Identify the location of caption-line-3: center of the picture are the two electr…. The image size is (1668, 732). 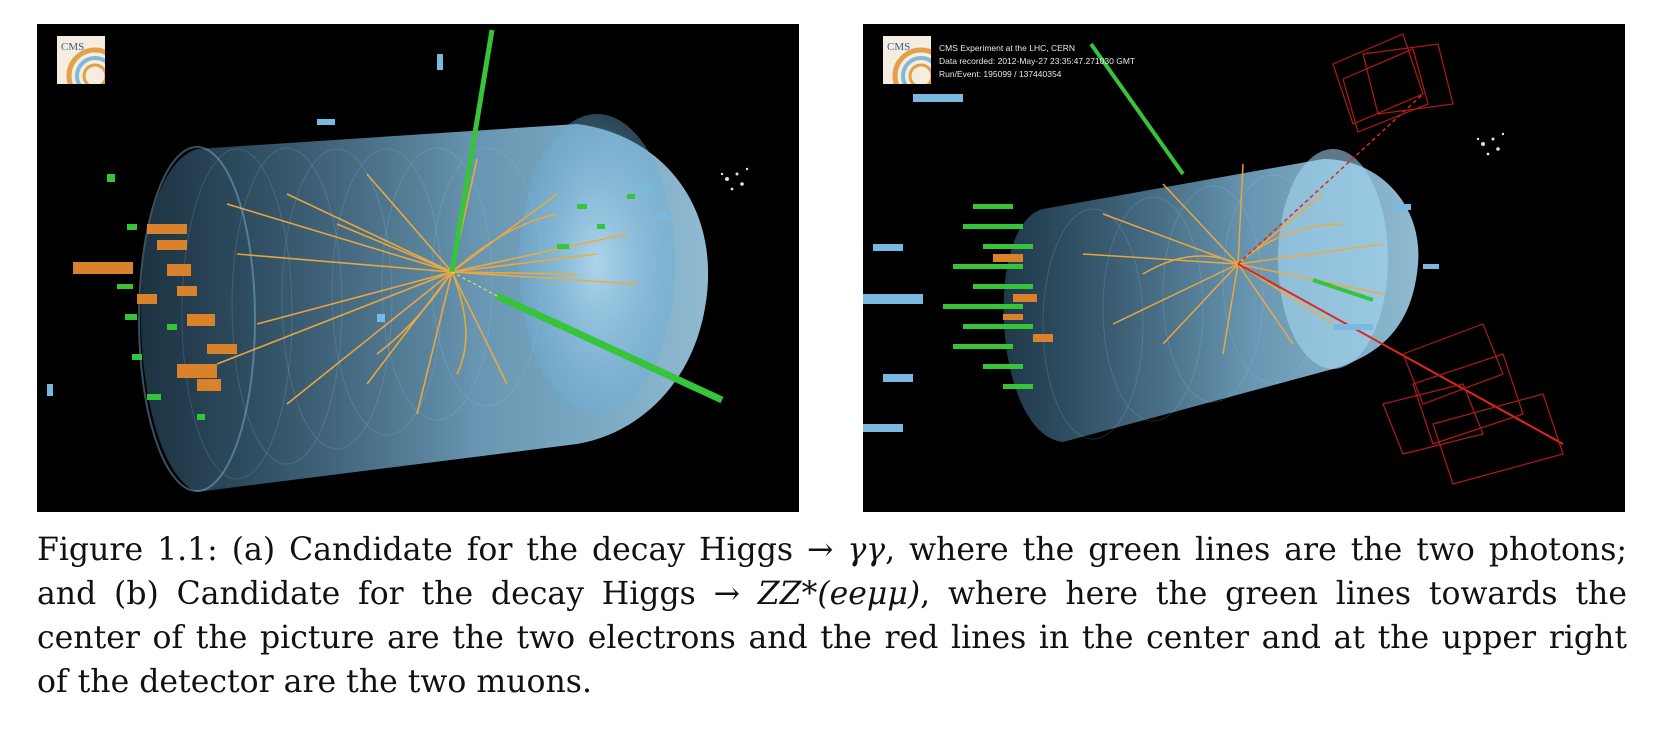
(832, 638).